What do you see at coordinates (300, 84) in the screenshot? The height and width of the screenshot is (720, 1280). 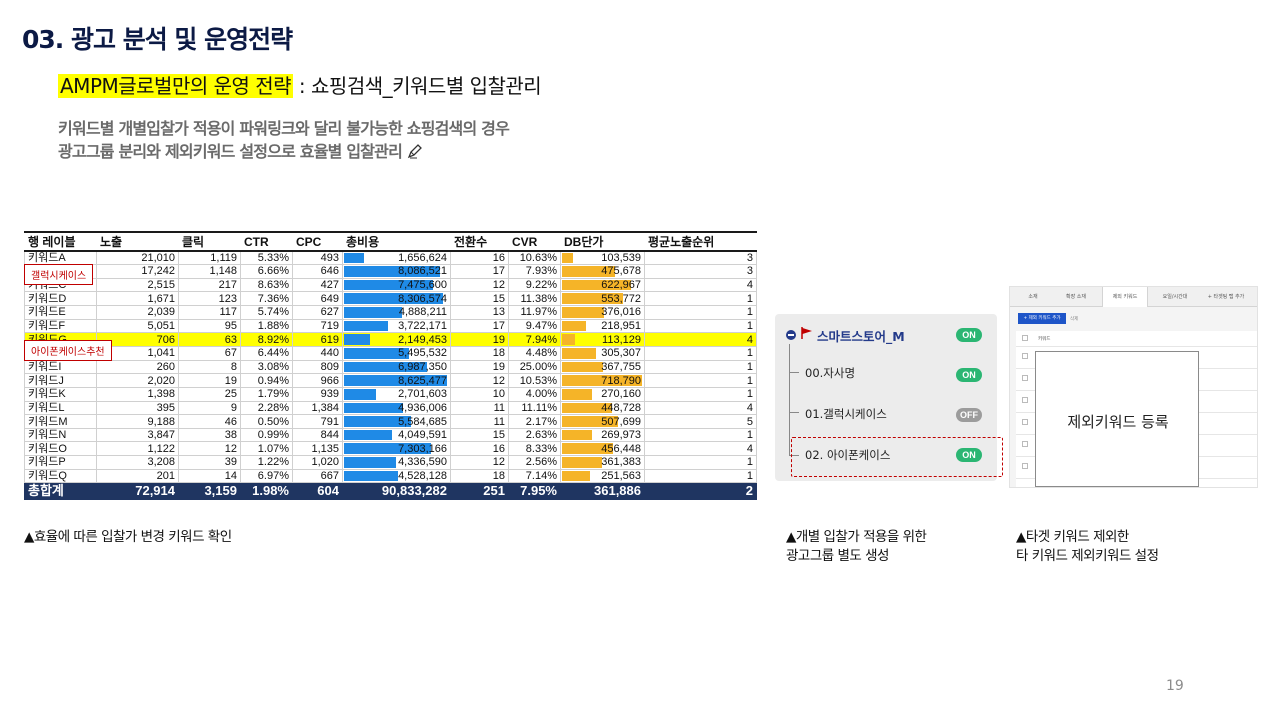 I see `section-subtitle: AMPM글로벌만의 운영 전략 : 쇼핑검색_키워드별 입찰관리` at bounding box center [300, 84].